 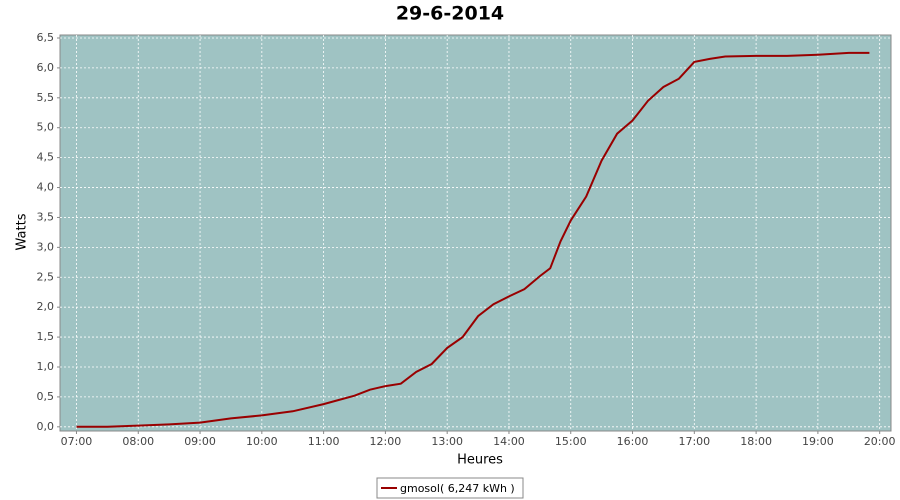 I want to click on x-tick-label: 16:00, so click(x=633, y=441).